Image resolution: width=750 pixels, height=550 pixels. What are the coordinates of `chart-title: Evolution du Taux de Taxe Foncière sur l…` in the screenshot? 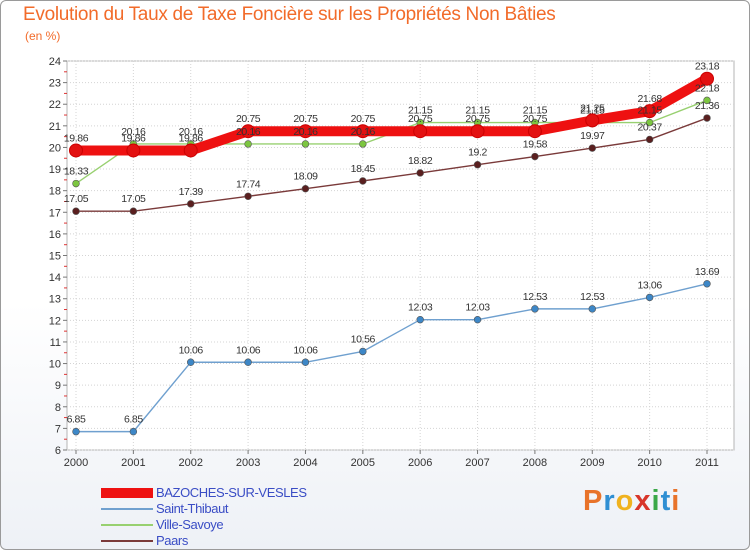 It's located at (289, 14).